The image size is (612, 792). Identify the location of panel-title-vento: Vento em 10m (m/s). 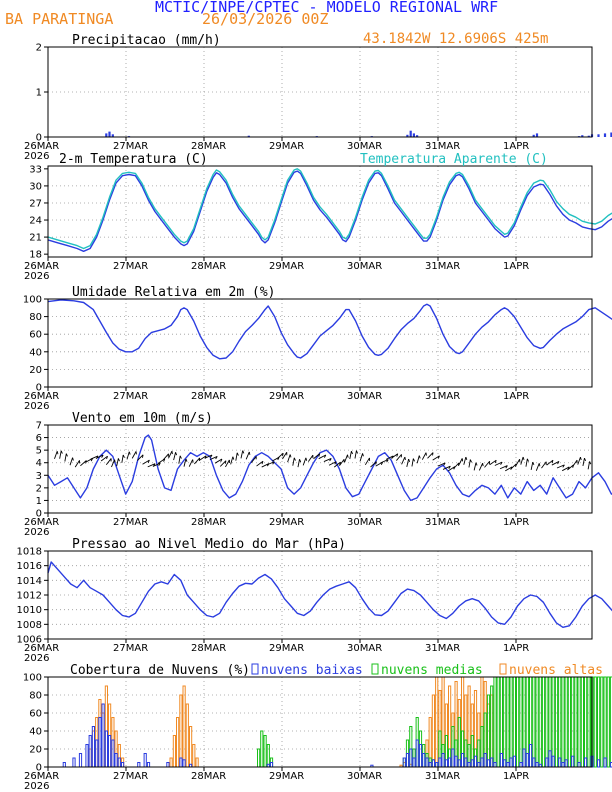
(142, 418).